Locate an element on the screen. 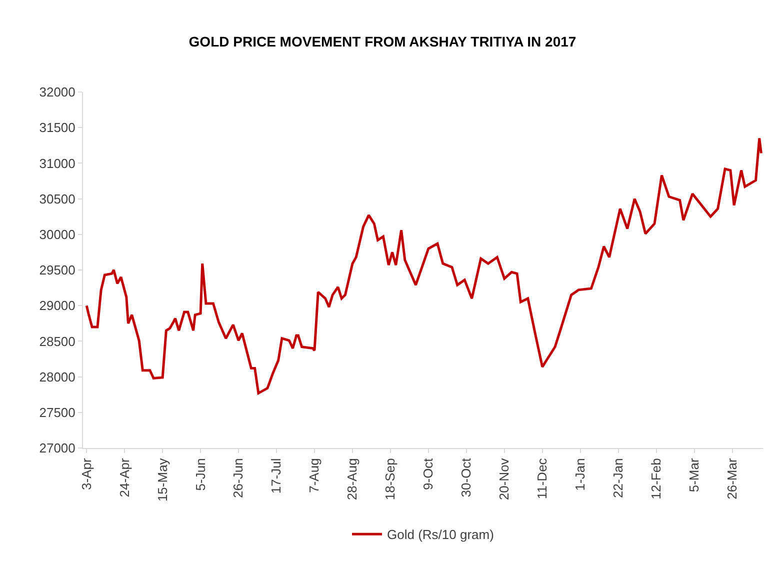  x-tick-label: 26-Jun is located at coordinates (238, 478).